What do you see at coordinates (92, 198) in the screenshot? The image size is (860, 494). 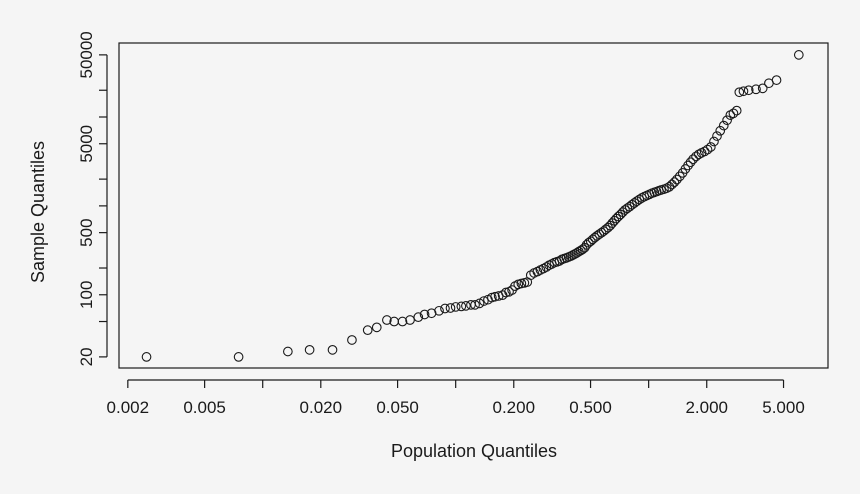 I see `y-axis: 20 100 500 5000 50000` at bounding box center [92, 198].